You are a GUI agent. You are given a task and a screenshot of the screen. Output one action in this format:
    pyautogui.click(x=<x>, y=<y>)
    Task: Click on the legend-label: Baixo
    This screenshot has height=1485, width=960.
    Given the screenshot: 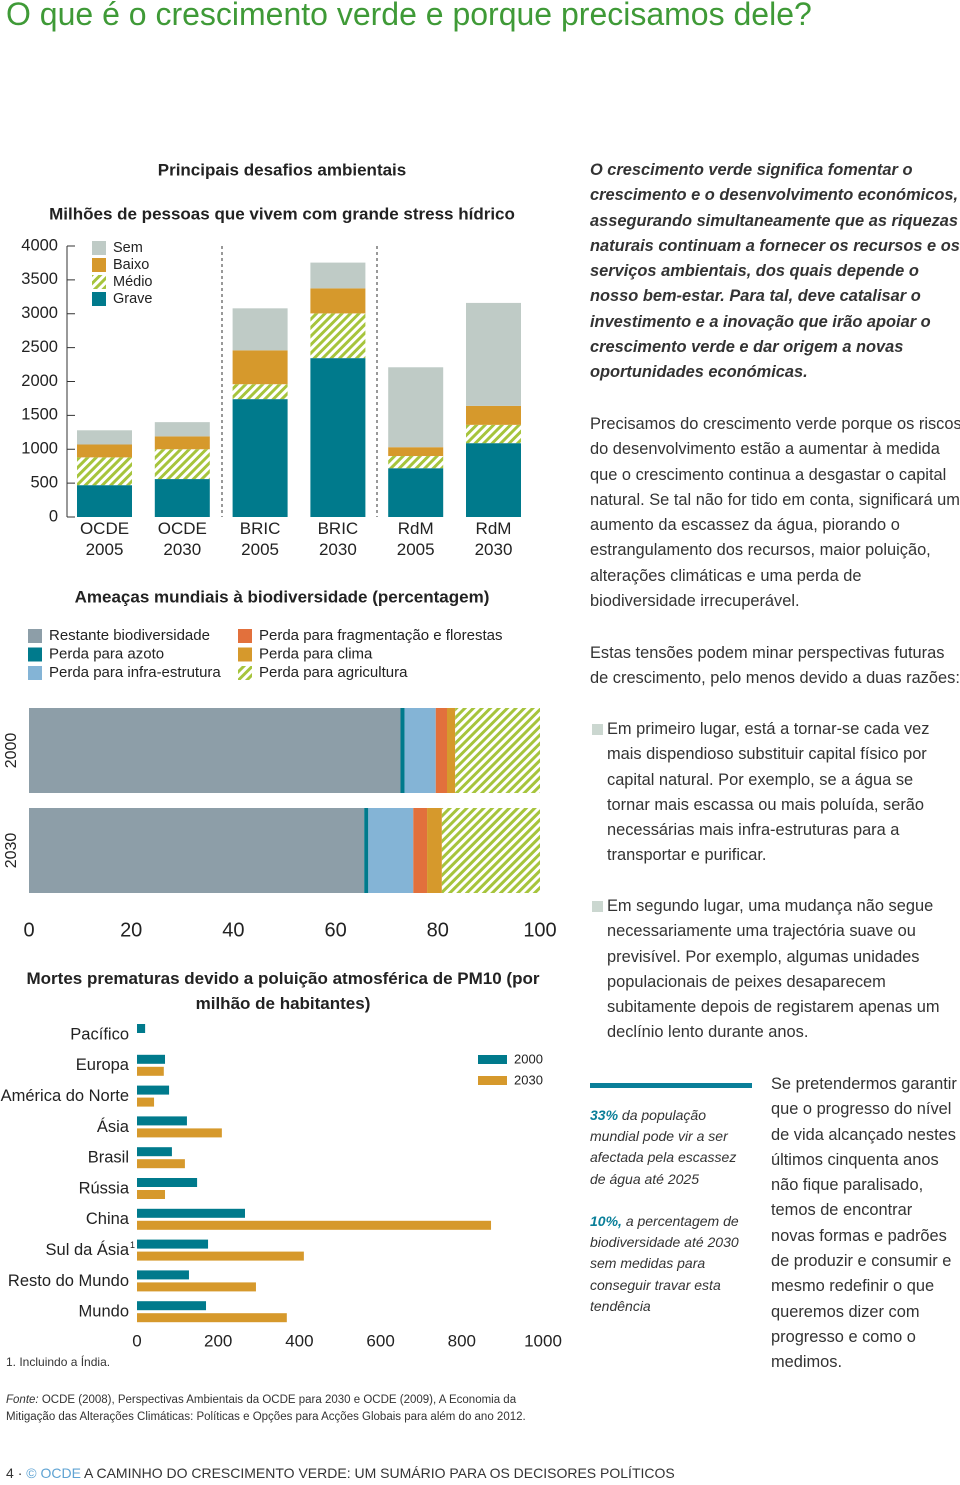 What is the action you would take?
    pyautogui.click(x=131, y=265)
    